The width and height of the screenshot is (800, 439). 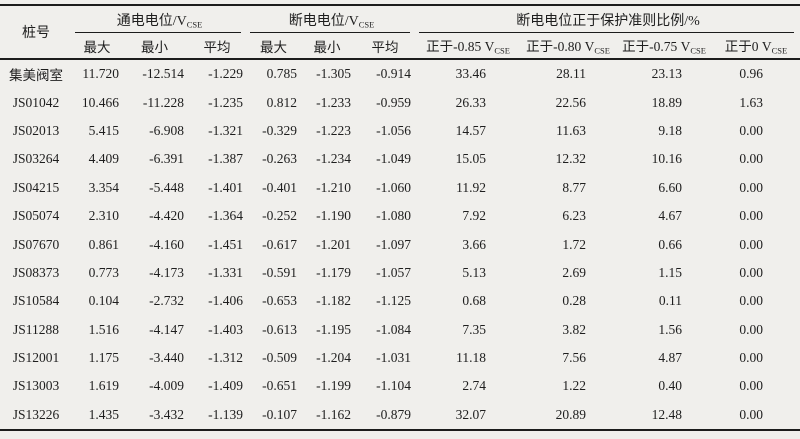 What do you see at coordinates (36, 102) in the screenshot?
I see `pile-id-cell: JS01042` at bounding box center [36, 102].